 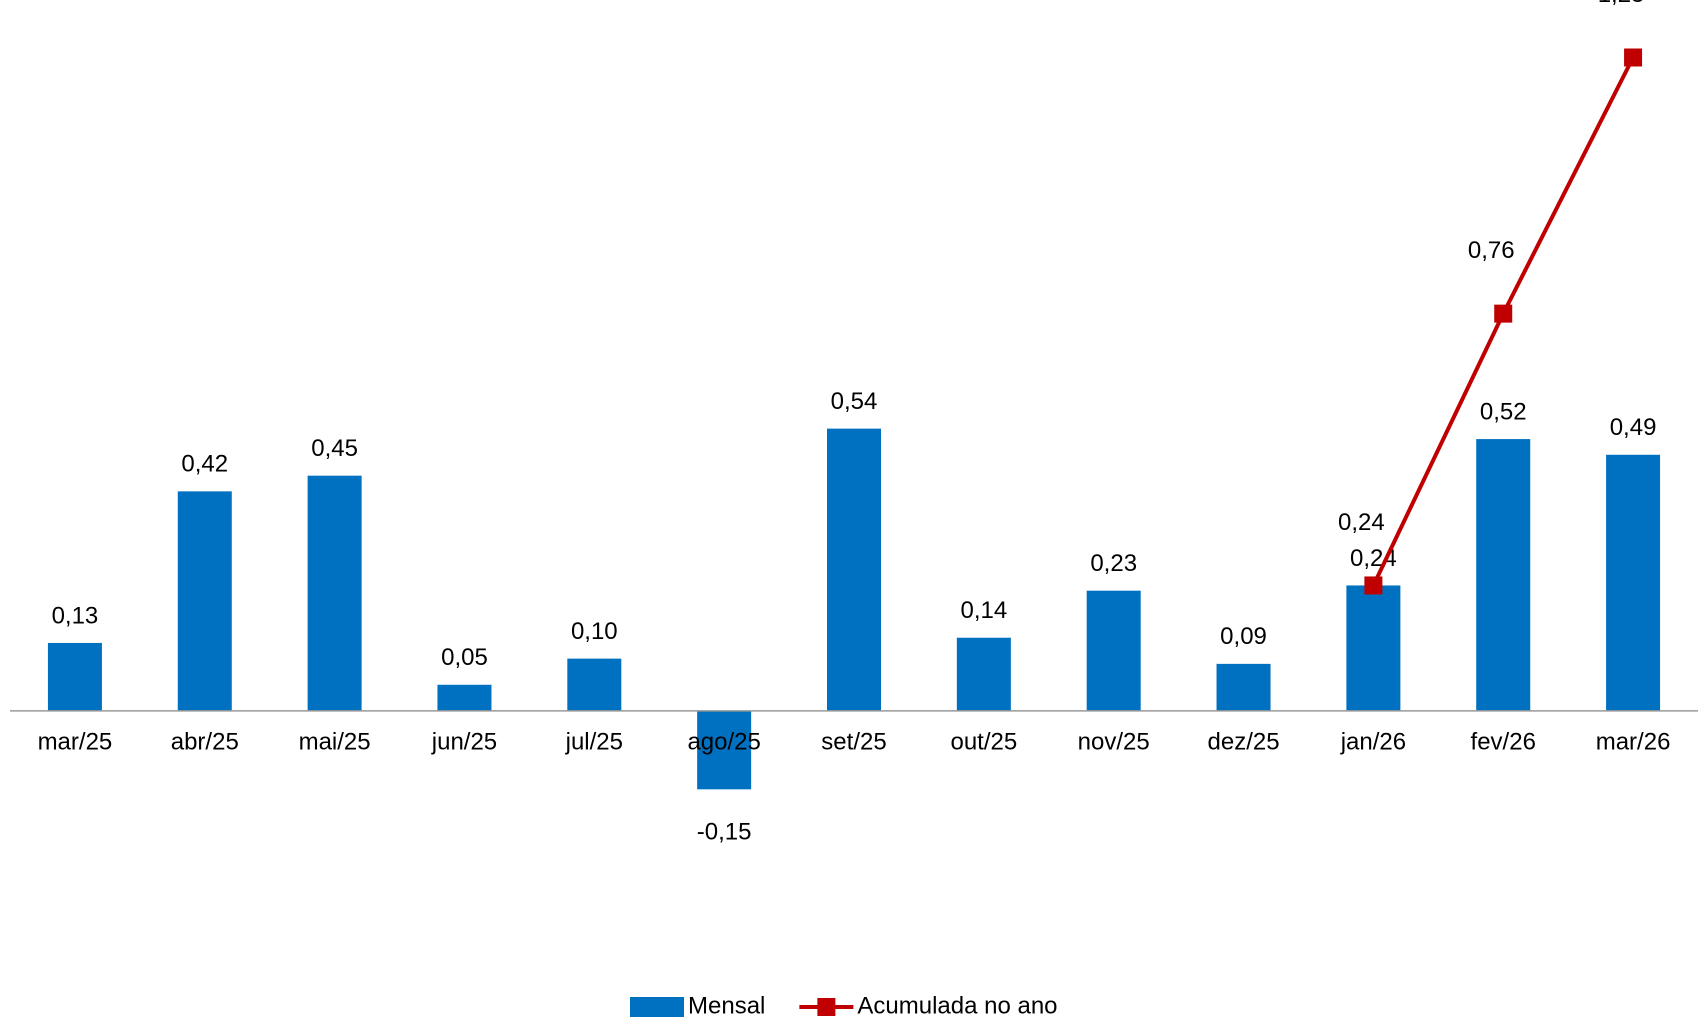 I want to click on data-label: 0,13, so click(x=75, y=615).